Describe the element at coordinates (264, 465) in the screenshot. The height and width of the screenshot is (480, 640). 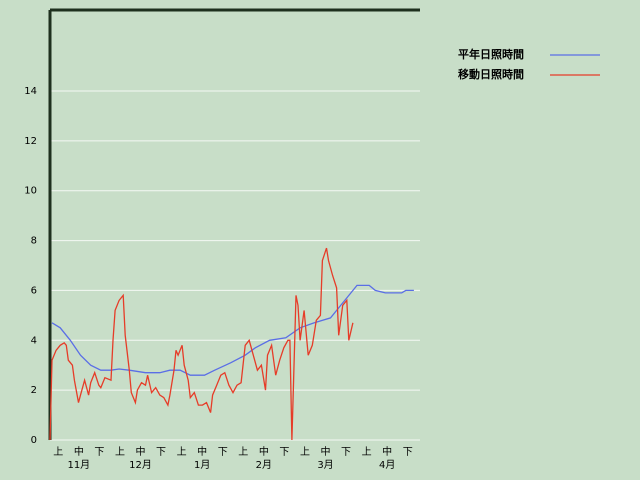
I see `month-label: 2月` at that location.